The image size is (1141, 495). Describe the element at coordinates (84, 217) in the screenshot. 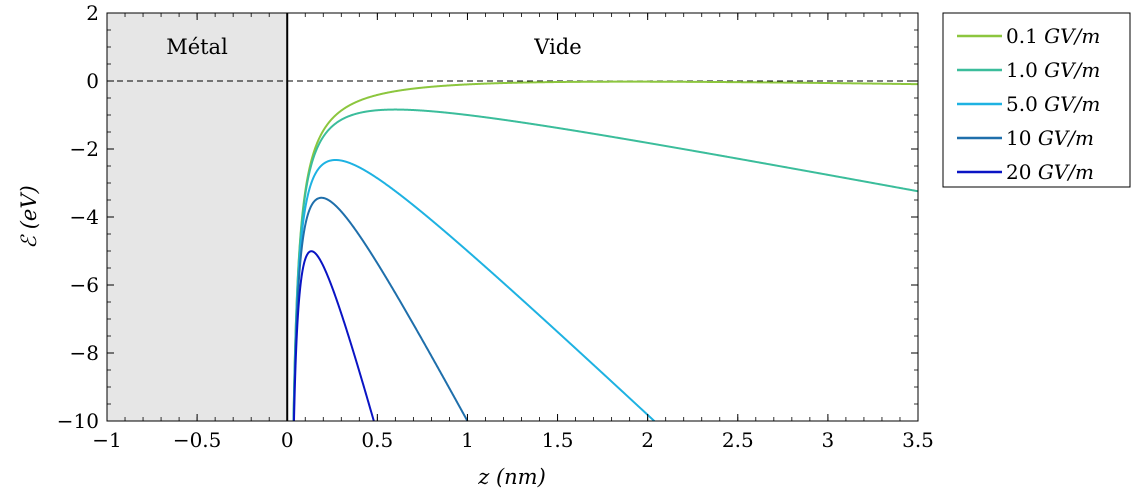

I see `y-tick-label: −4` at that location.